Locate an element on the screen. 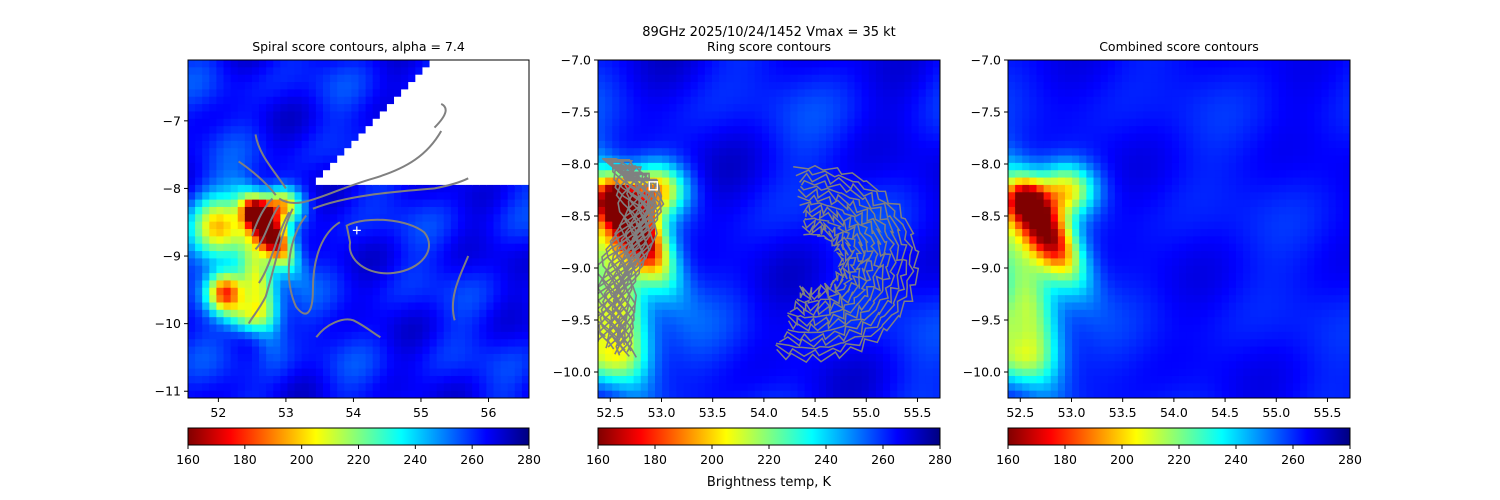 This screenshot has width=1500, height=500. center-marker-square is located at coordinates (653, 186).